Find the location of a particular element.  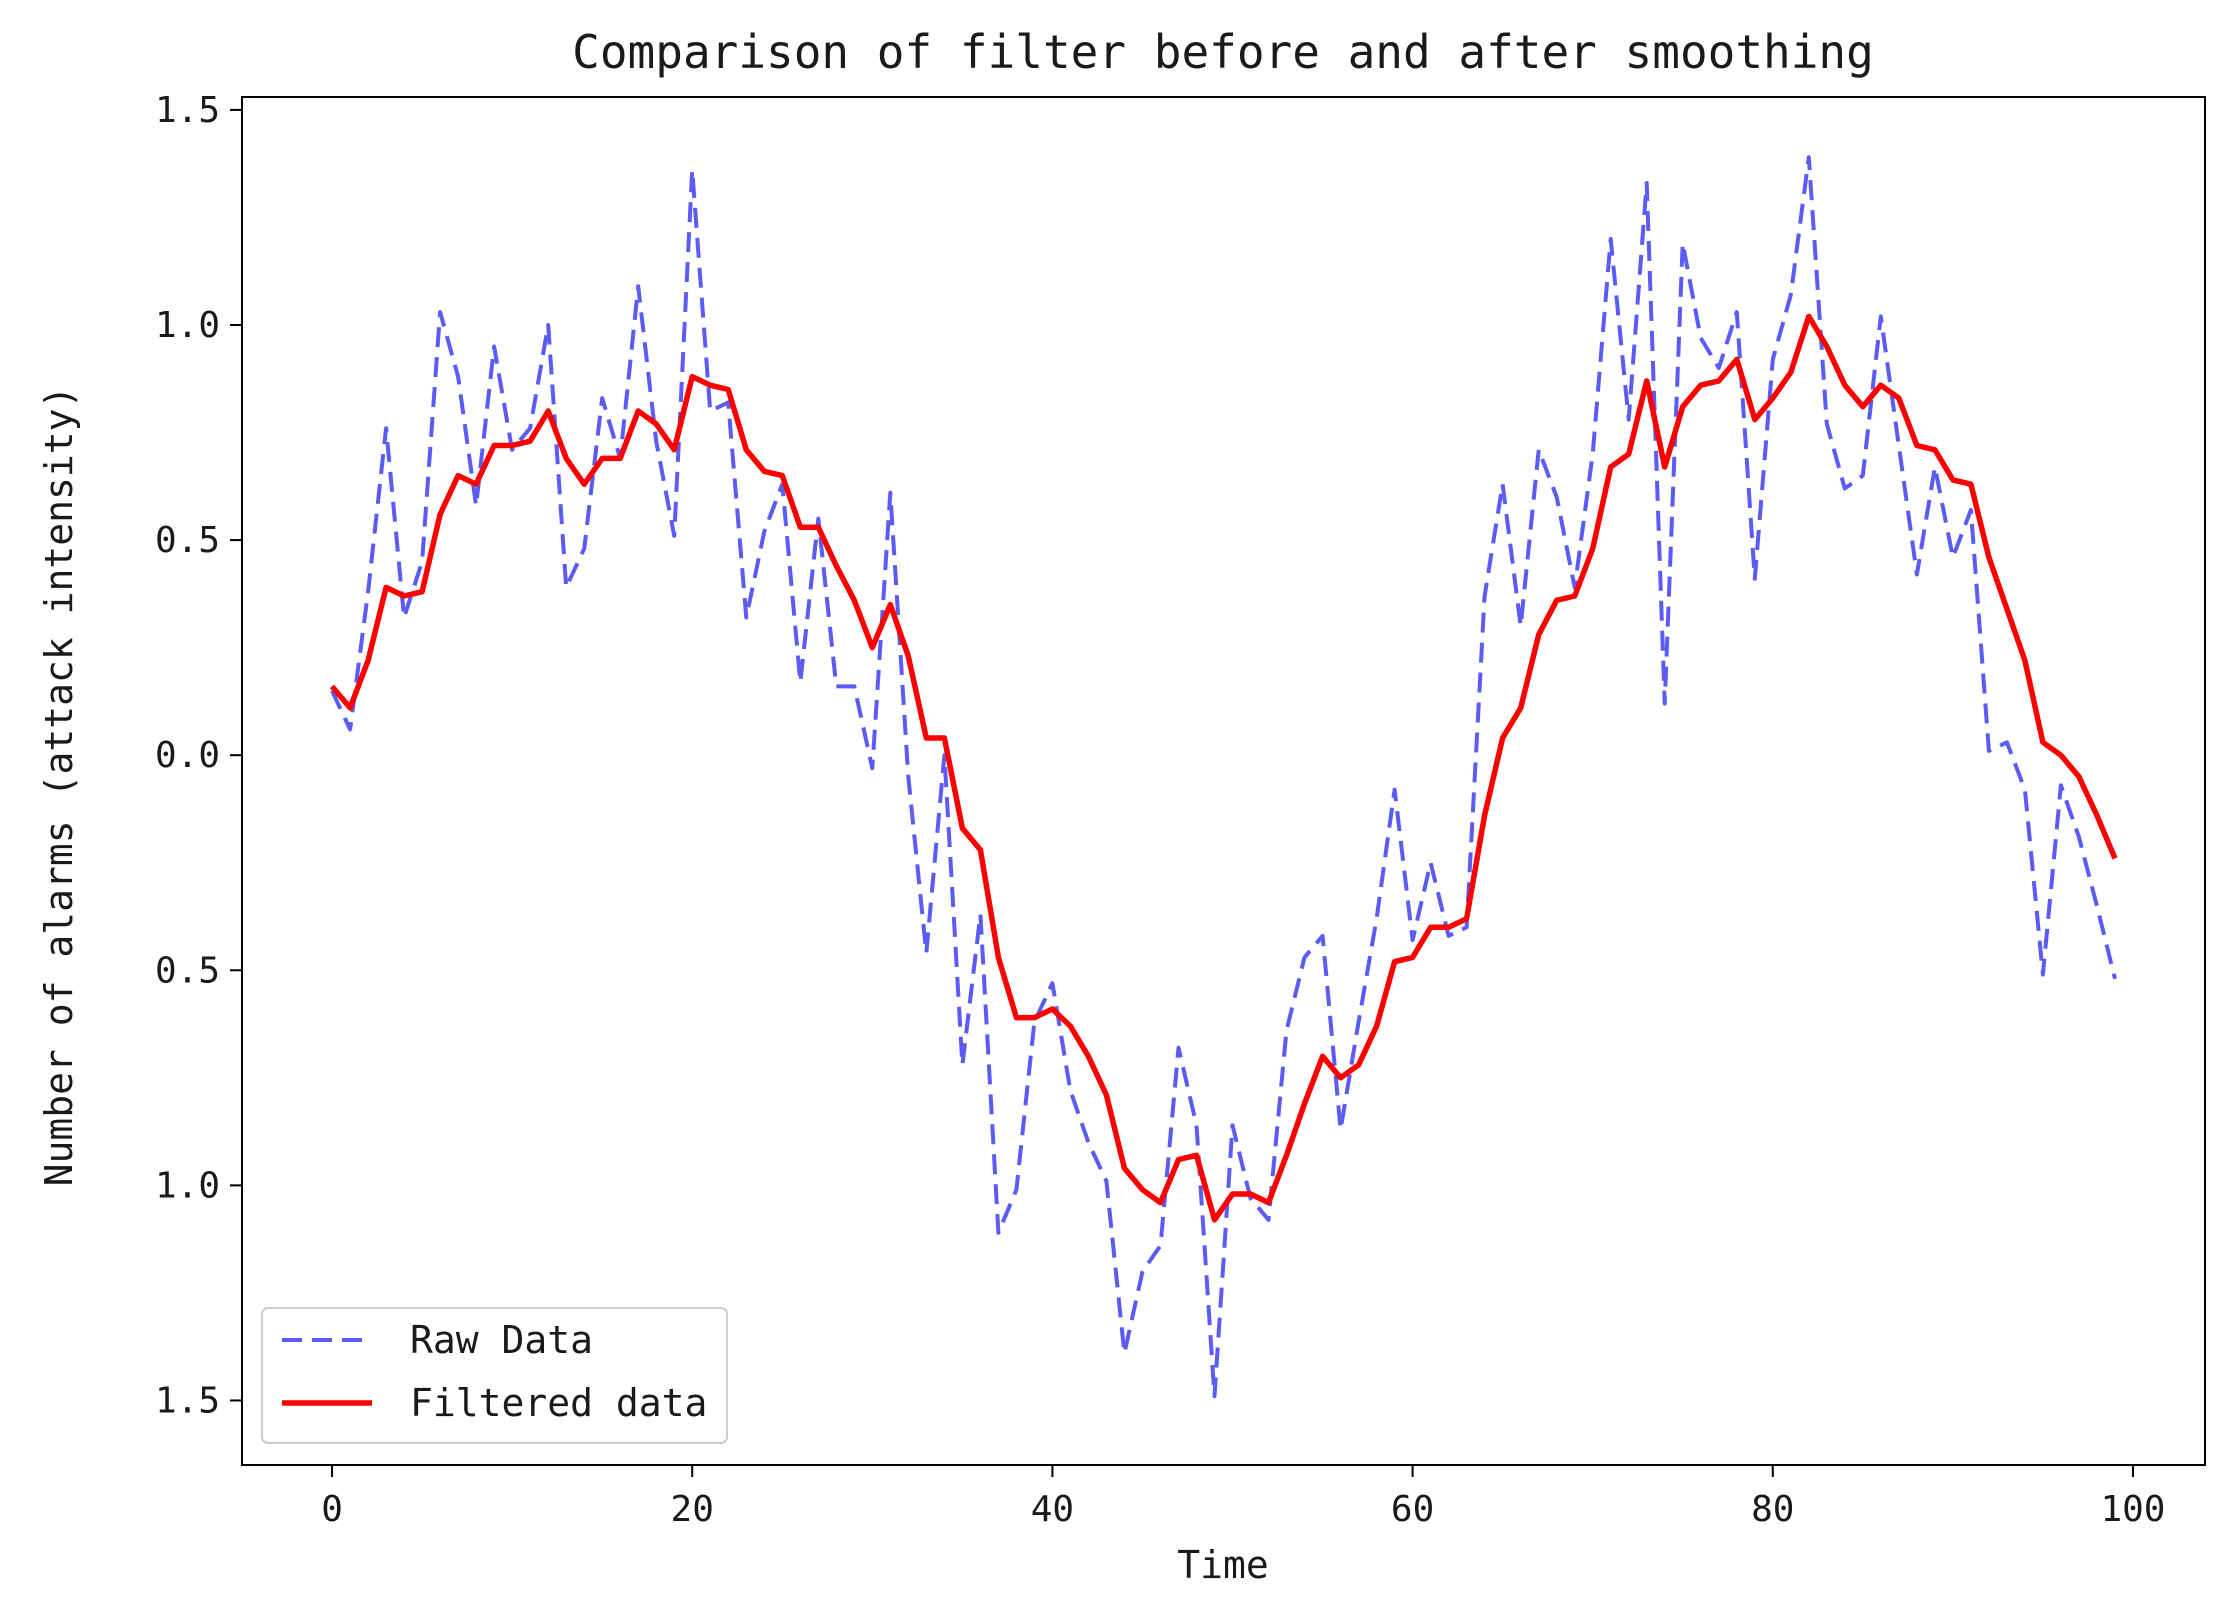

legend: Raw Data Filtered data is located at coordinates (494, 1375).